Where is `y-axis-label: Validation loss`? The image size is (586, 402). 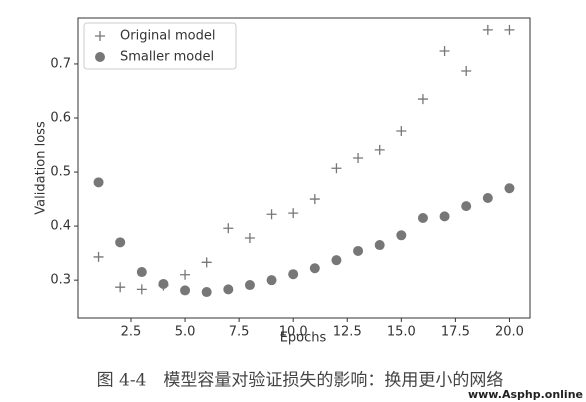
y-axis-label: Validation loss is located at coordinates (41, 168).